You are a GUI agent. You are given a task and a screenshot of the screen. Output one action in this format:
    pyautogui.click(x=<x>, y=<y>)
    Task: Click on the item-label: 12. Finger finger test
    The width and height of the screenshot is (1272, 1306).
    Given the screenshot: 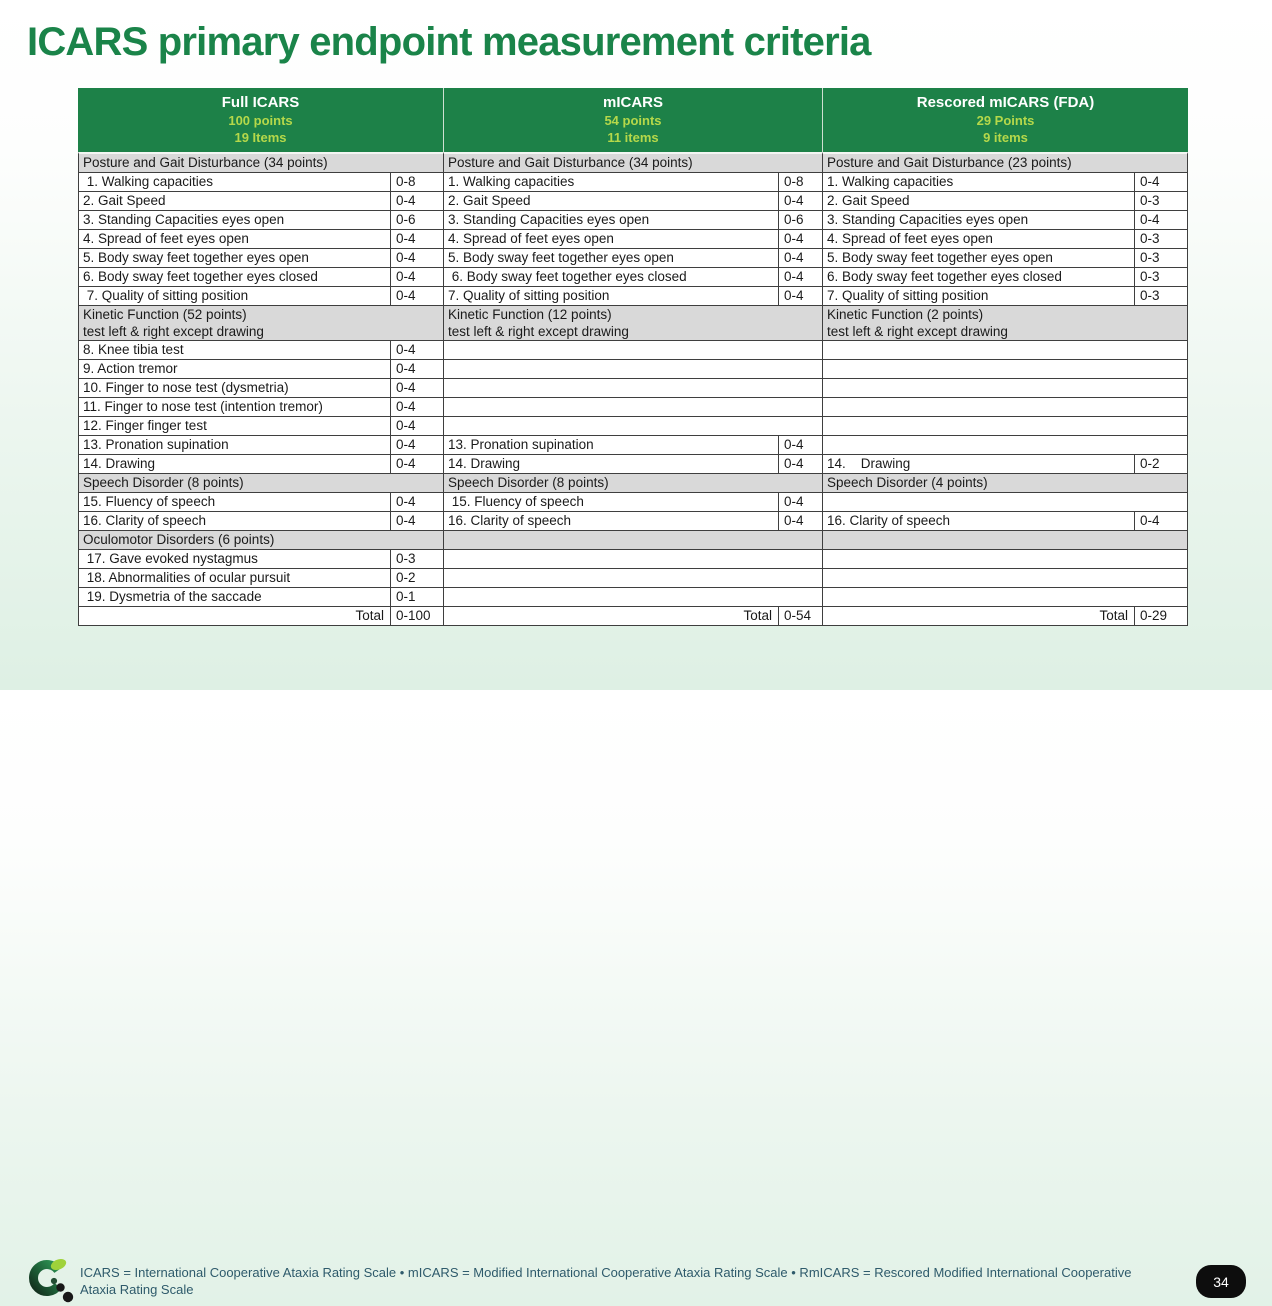 What is the action you would take?
    pyautogui.click(x=145, y=425)
    